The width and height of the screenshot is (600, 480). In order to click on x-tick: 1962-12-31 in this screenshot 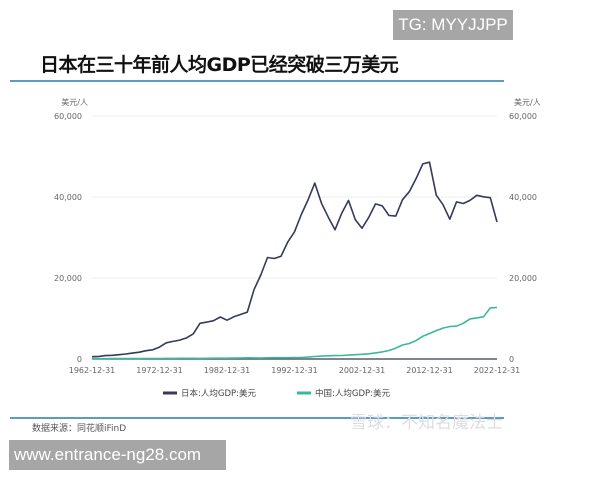, I will do `click(92, 370)`.